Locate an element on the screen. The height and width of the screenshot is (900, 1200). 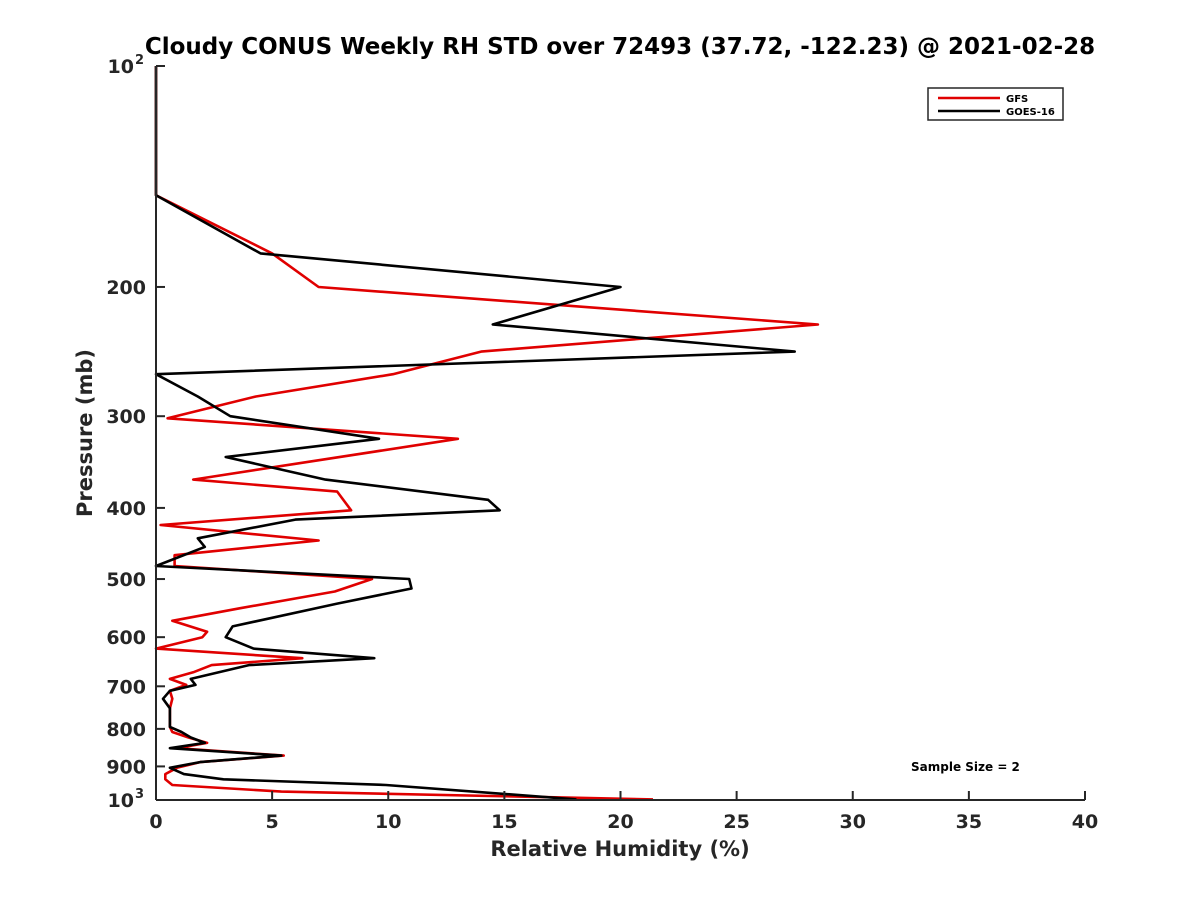
legend-label-goes16: GOES-16 is located at coordinates (1030, 112).